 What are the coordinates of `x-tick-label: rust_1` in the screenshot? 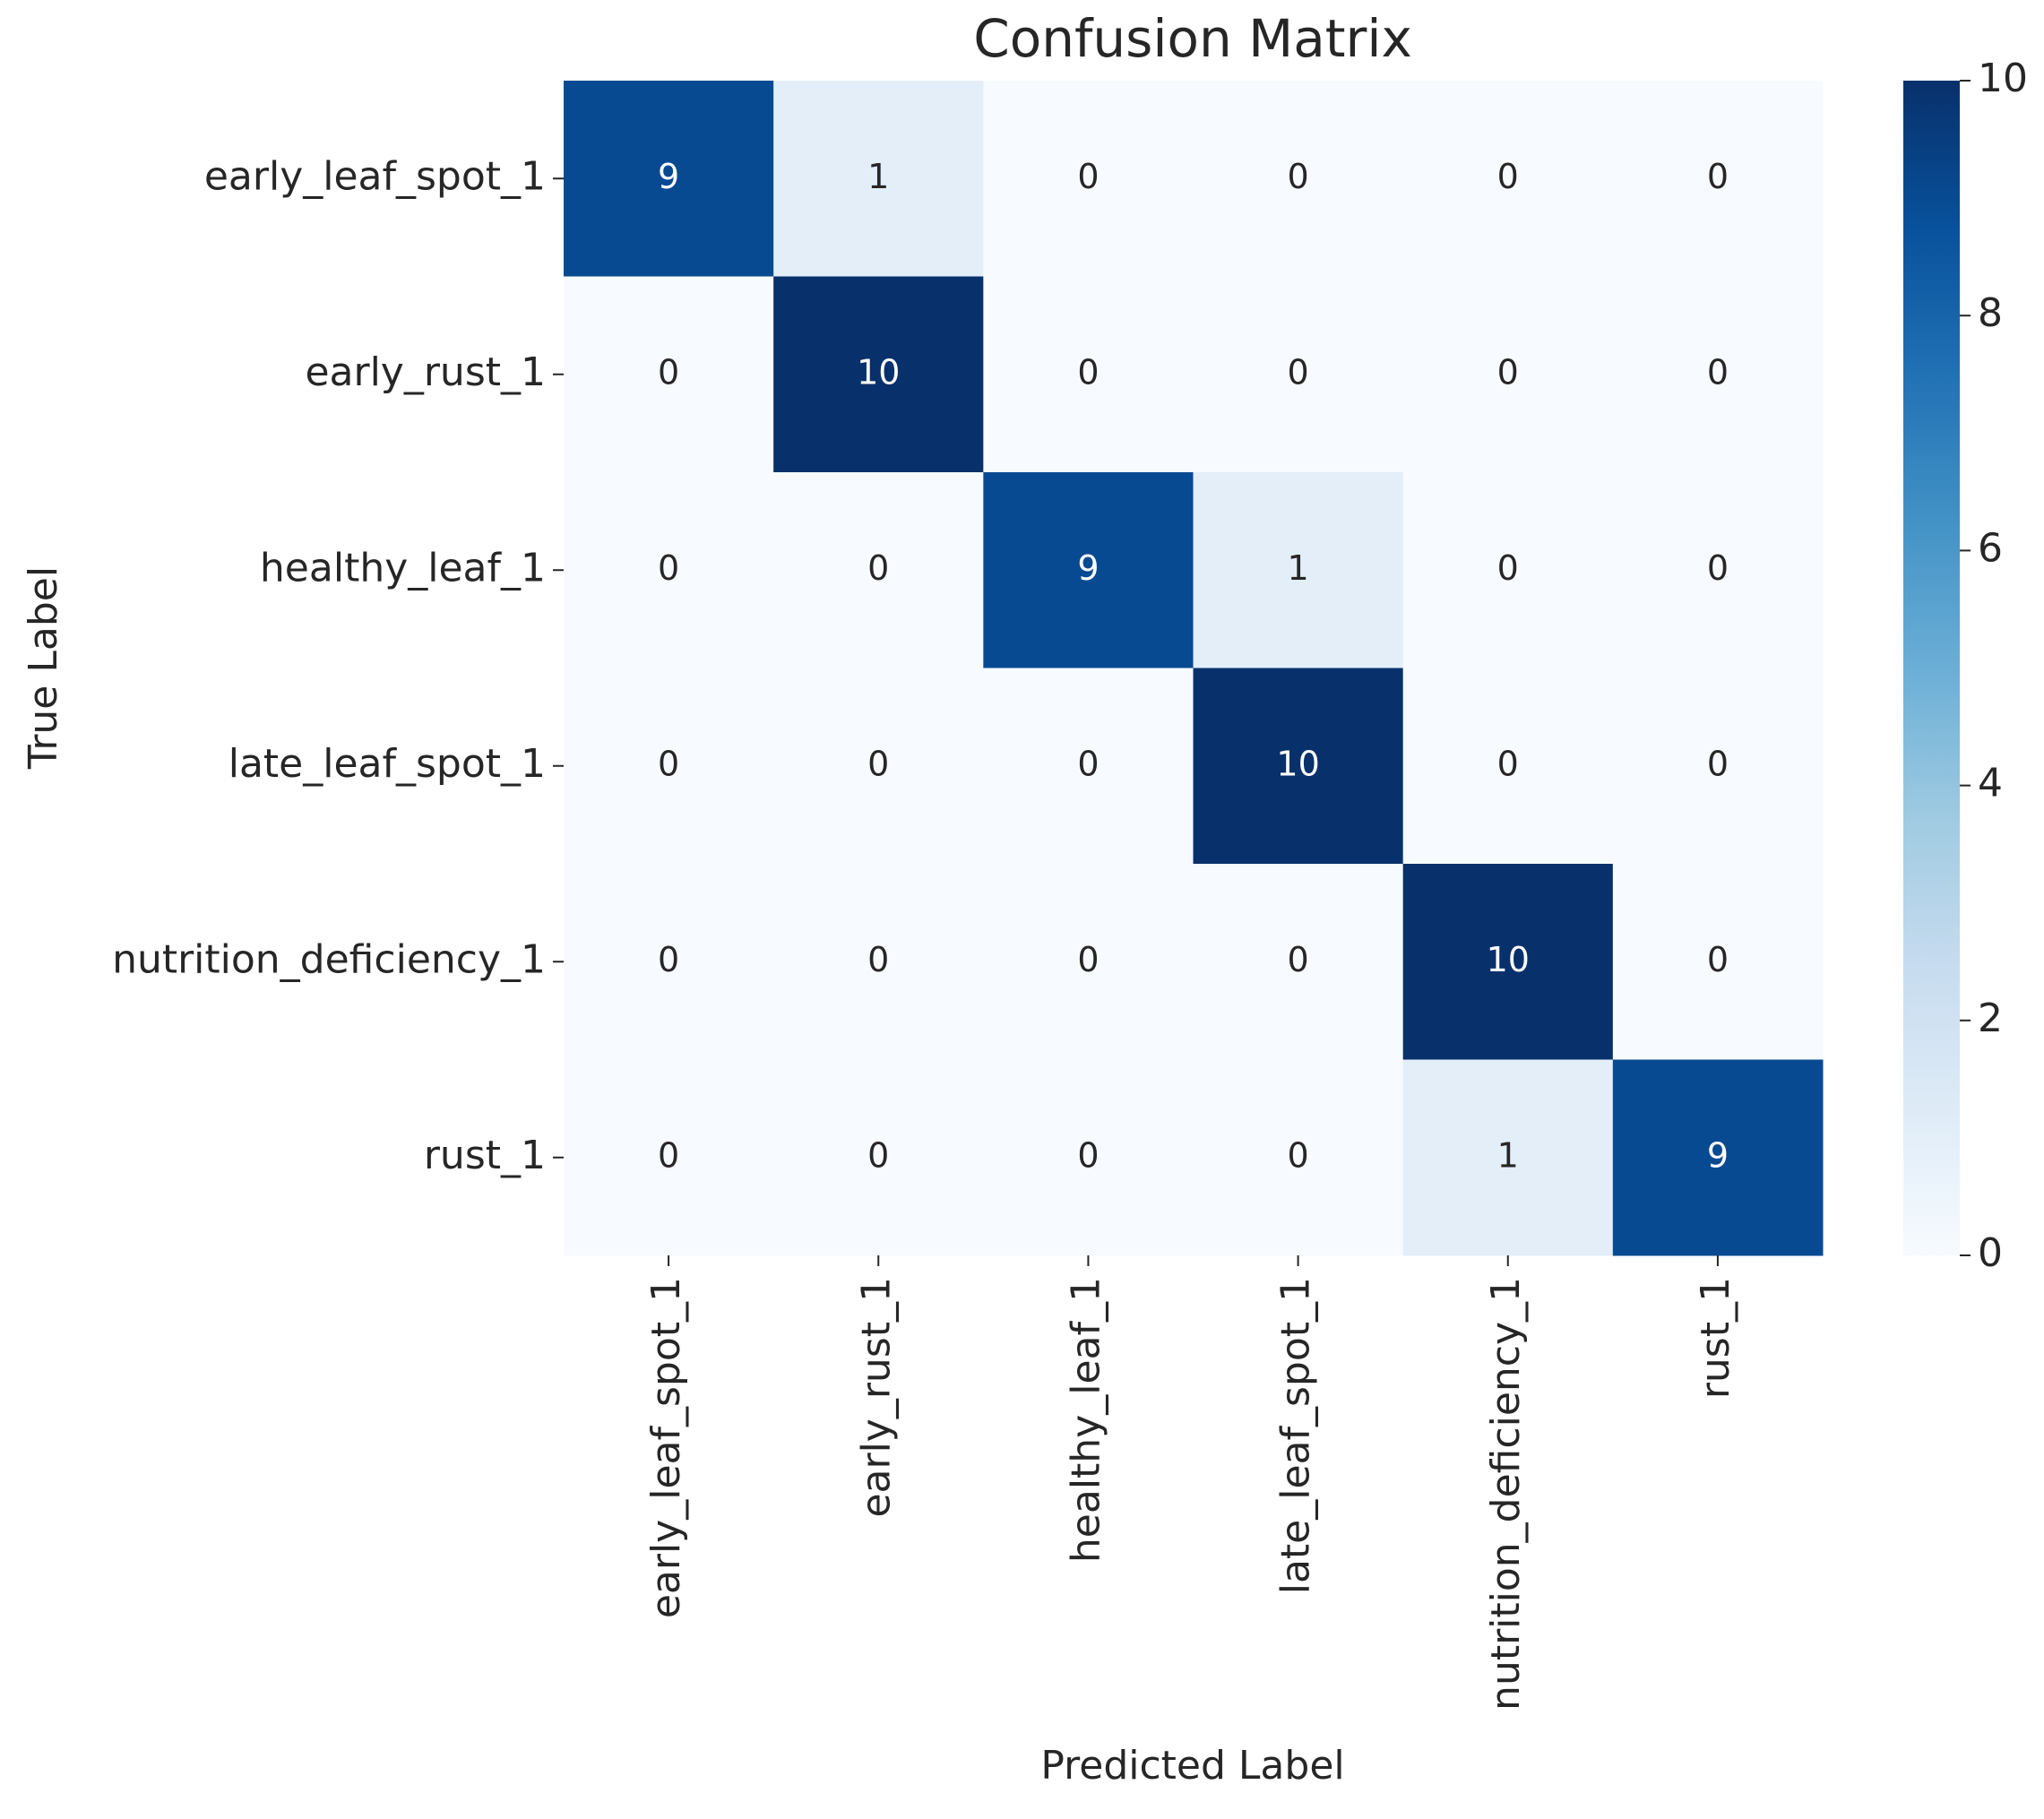 It's located at (1716, 1338).